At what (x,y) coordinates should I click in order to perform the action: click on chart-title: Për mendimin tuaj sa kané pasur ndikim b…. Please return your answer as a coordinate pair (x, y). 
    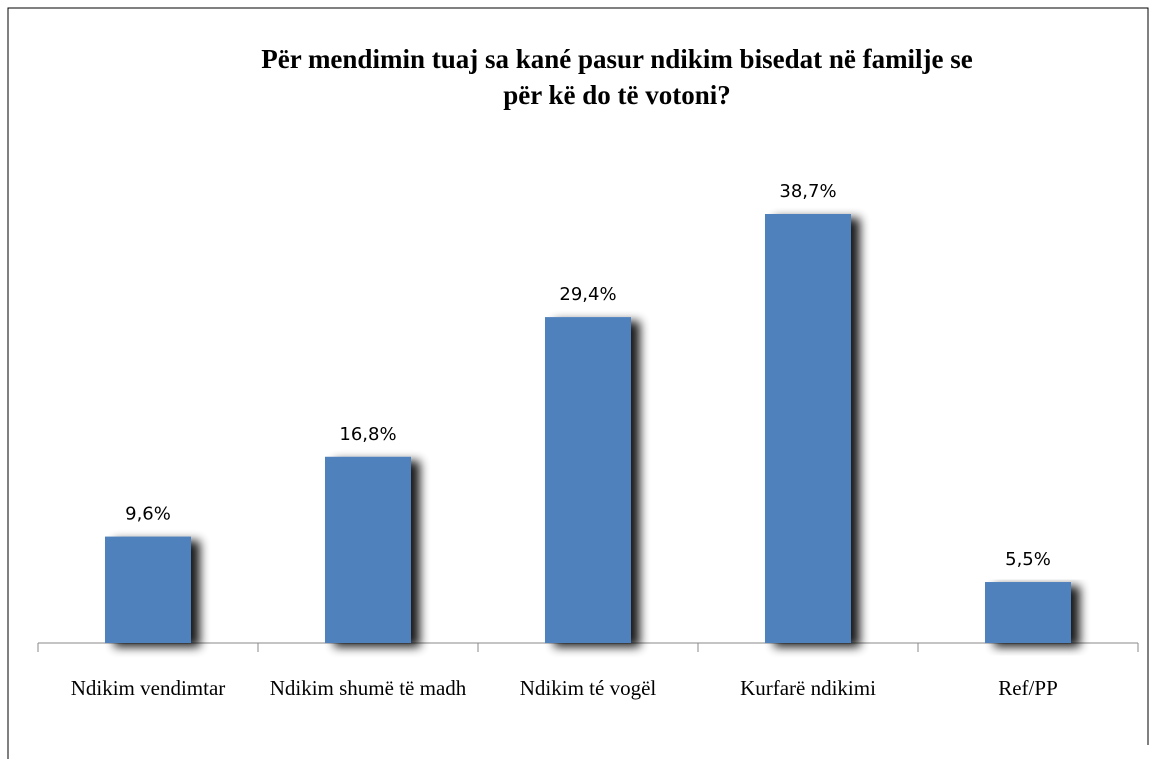
    Looking at the image, I should click on (617, 77).